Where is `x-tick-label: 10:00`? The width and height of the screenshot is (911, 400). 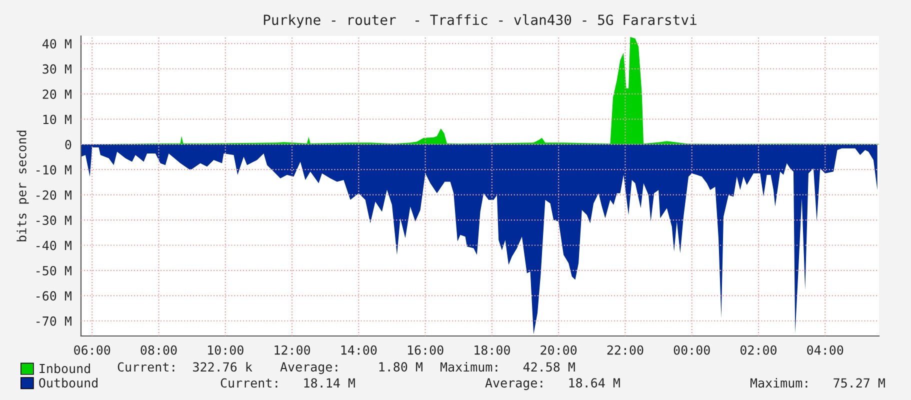 x-tick-label: 10:00 is located at coordinates (226, 350).